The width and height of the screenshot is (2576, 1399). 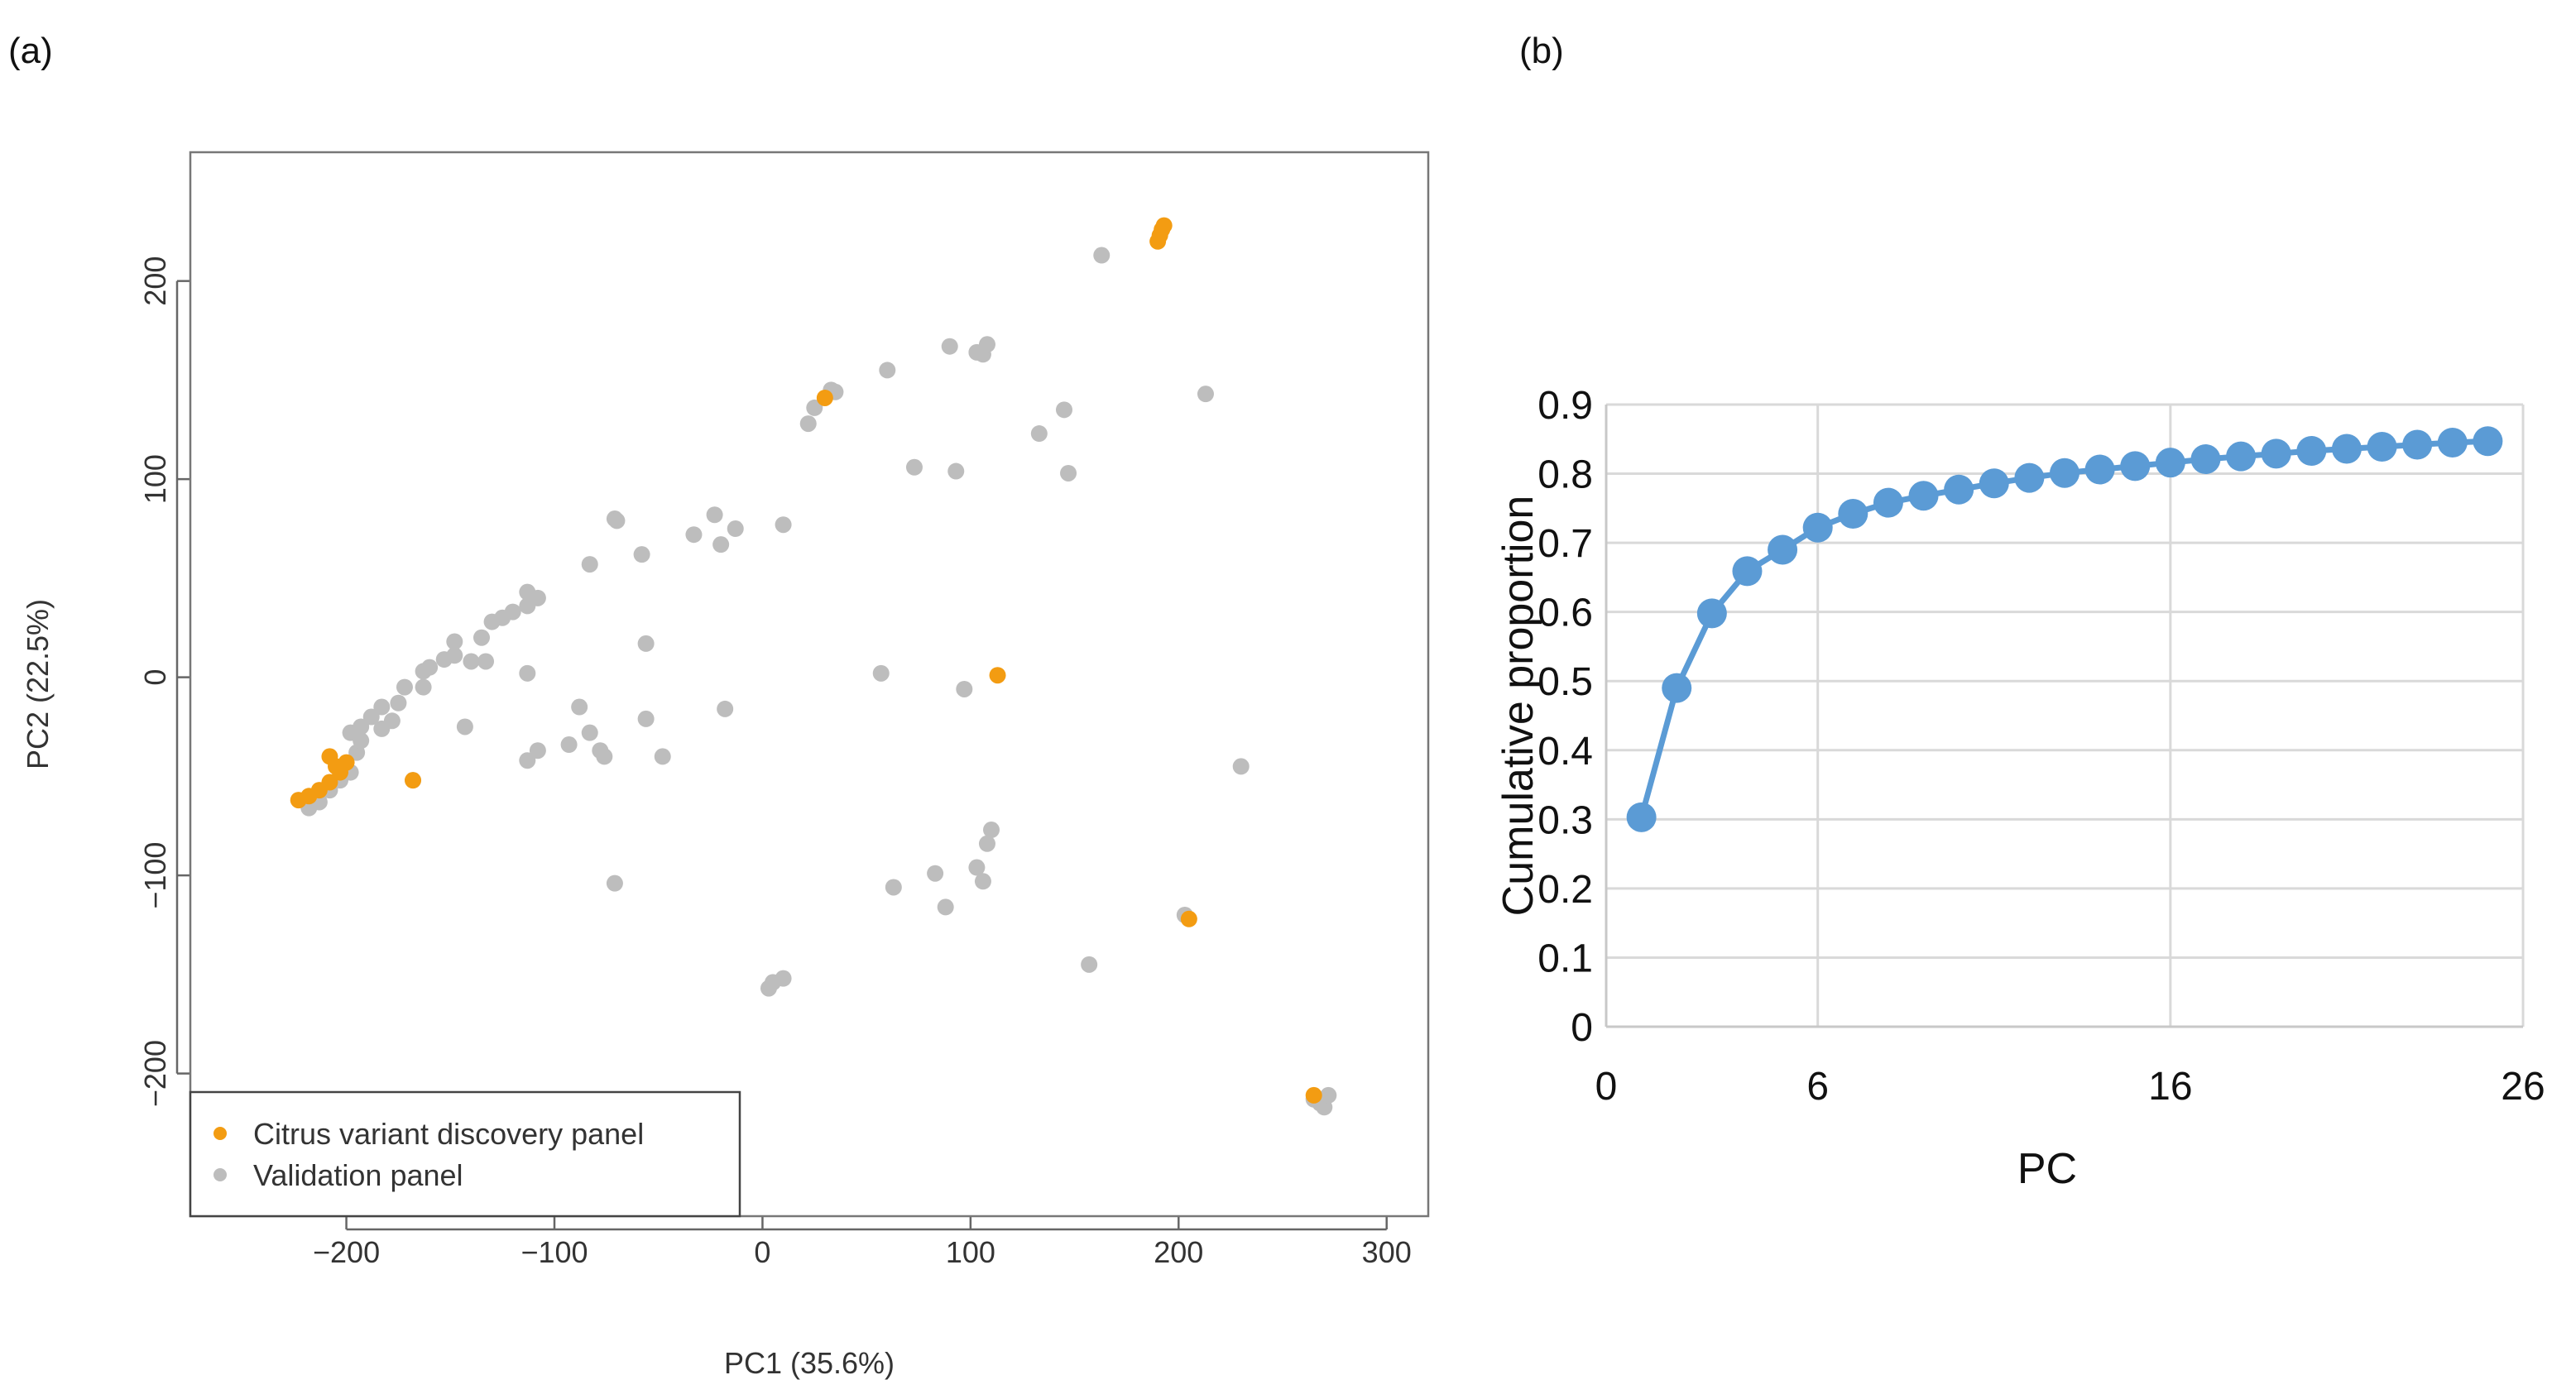 I want to click on line-chart-y-axis-label: Cumulative proportion, so click(x=1518, y=706).